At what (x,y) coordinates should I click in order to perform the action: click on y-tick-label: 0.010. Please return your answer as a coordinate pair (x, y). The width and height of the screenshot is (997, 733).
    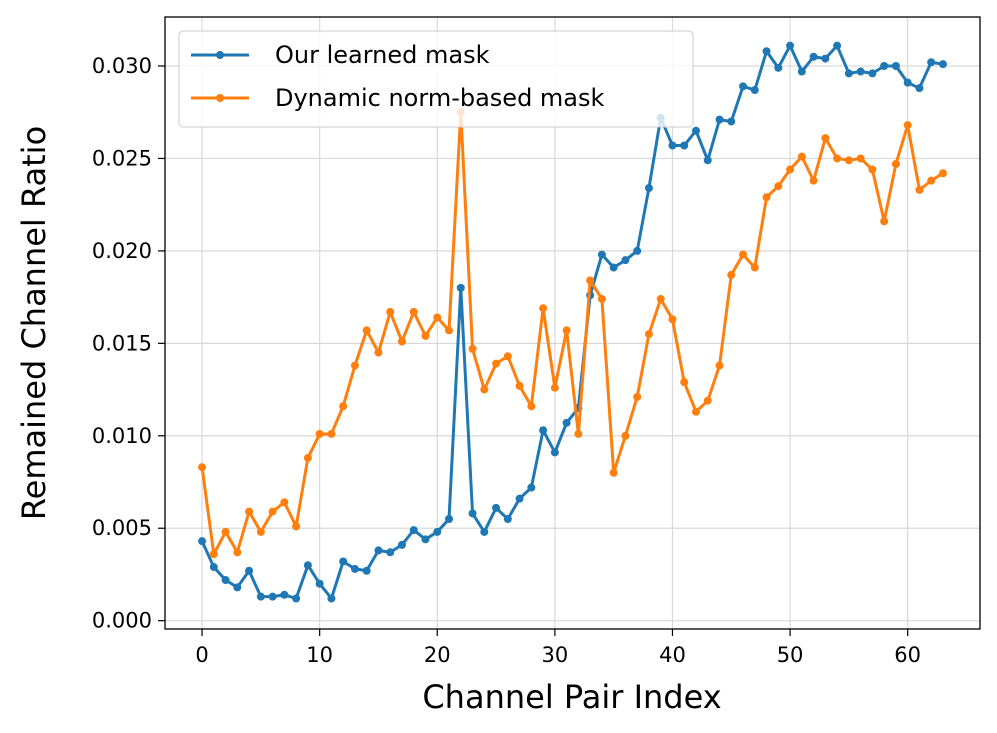
    Looking at the image, I should click on (122, 436).